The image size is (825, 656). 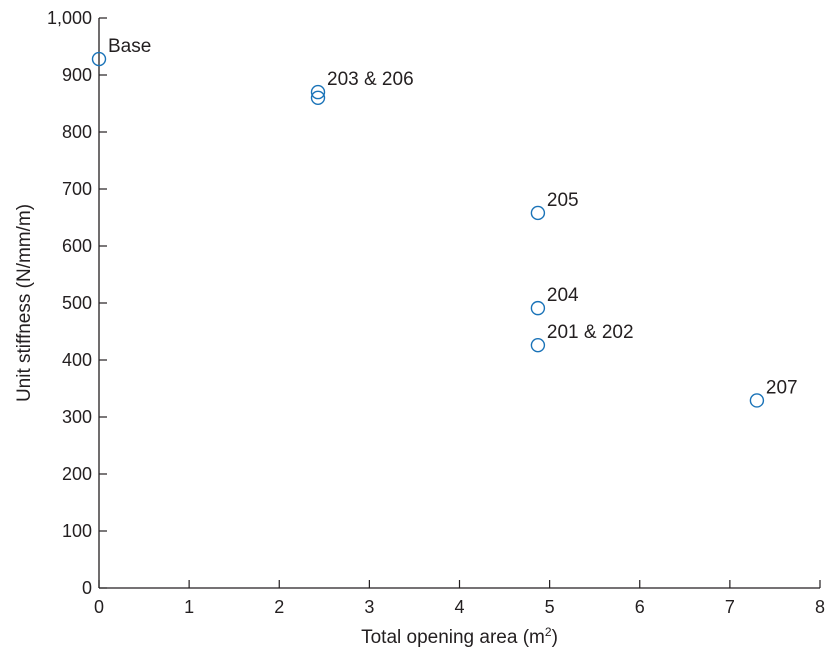 What do you see at coordinates (24, 303) in the screenshot?
I see `y-axis-title: Unit stiffness (N/mm/m)` at bounding box center [24, 303].